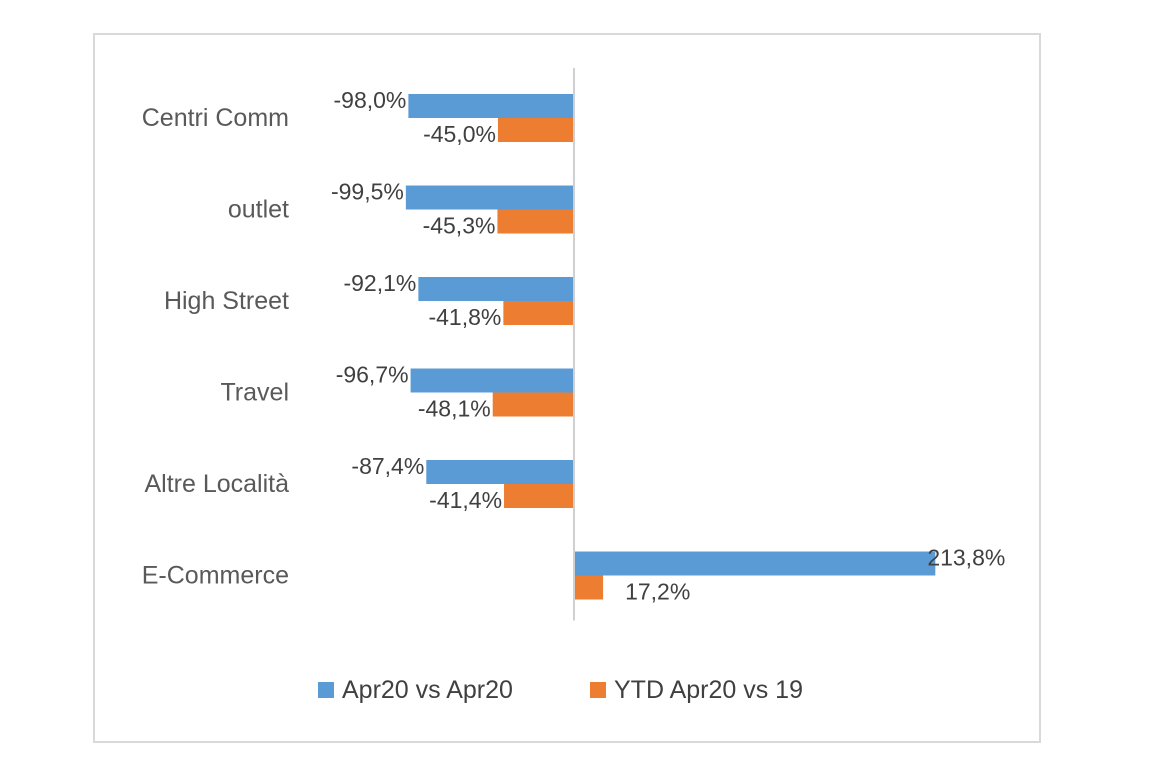 This screenshot has height=772, width=1152. Describe the element at coordinates (215, 118) in the screenshot. I see `category-label-centri-comm: Centri Comm` at that location.